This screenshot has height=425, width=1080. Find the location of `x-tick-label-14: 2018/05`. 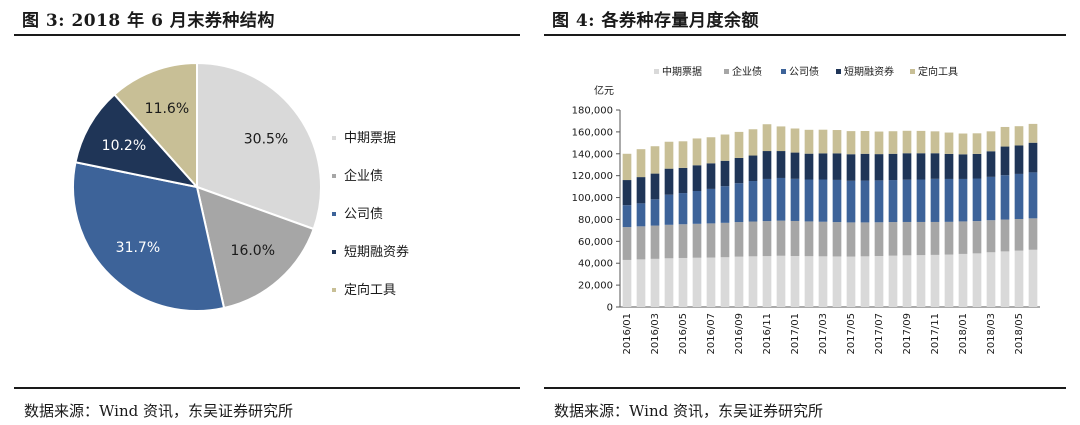

x-tick-label-14: 2018/05 is located at coordinates (1019, 334).